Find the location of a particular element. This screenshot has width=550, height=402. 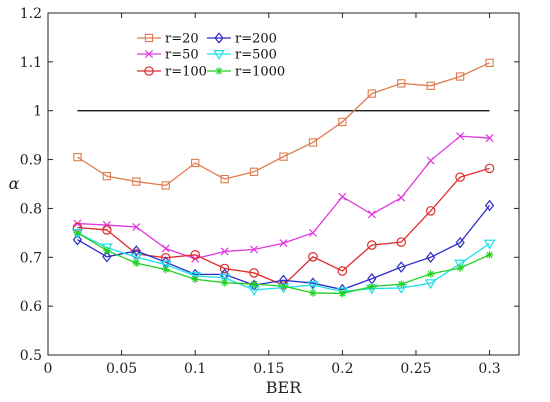

y-tick-label: 0.9 is located at coordinates (31, 161).